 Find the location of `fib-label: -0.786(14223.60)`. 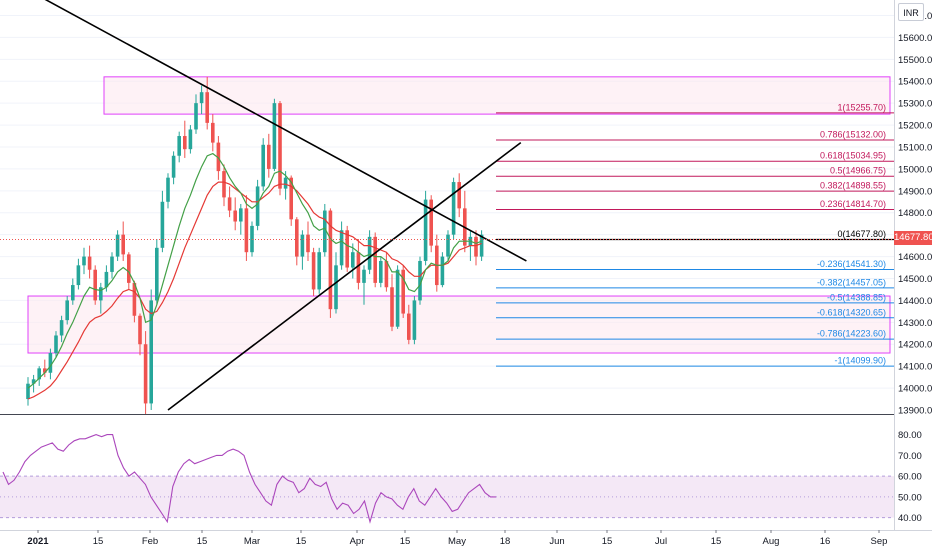

fib-label: -0.786(14223.60) is located at coordinates (851, 334).